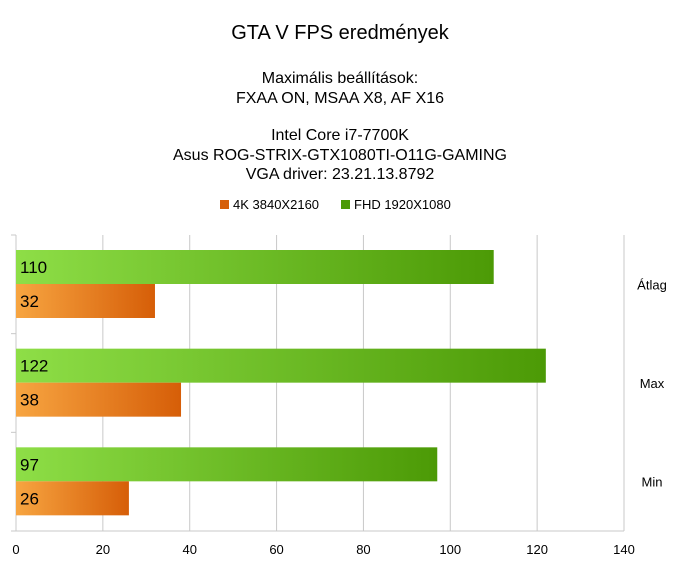 This screenshot has height=571, width=680. Describe the element at coordinates (29, 498) in the screenshot. I see `data-label-4k-2: 26` at that location.